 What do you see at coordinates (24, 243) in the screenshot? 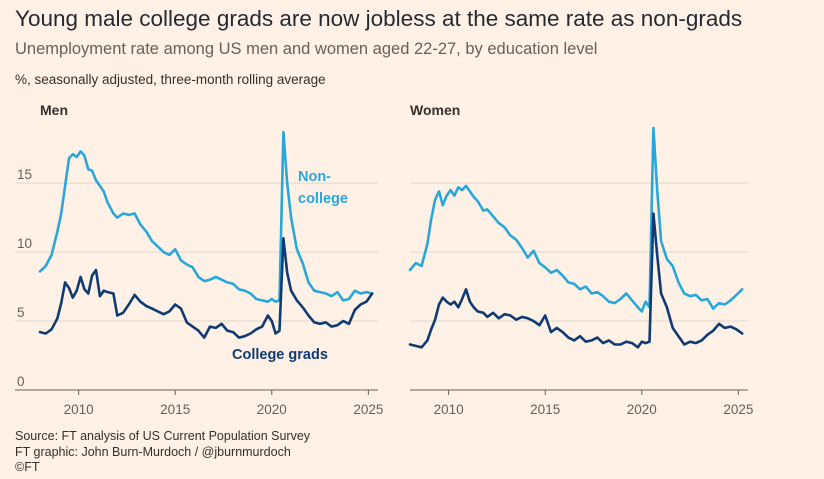
I see `y-tick-label: 10` at bounding box center [24, 243].